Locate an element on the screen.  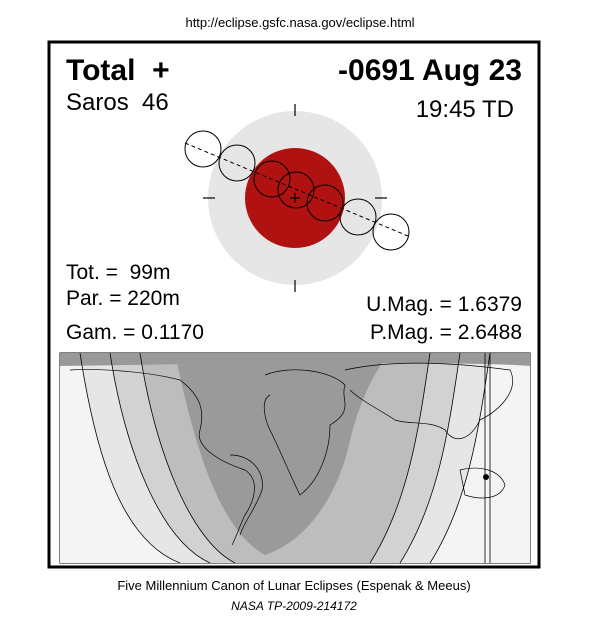
moon-path is located at coordinates (296, 189).